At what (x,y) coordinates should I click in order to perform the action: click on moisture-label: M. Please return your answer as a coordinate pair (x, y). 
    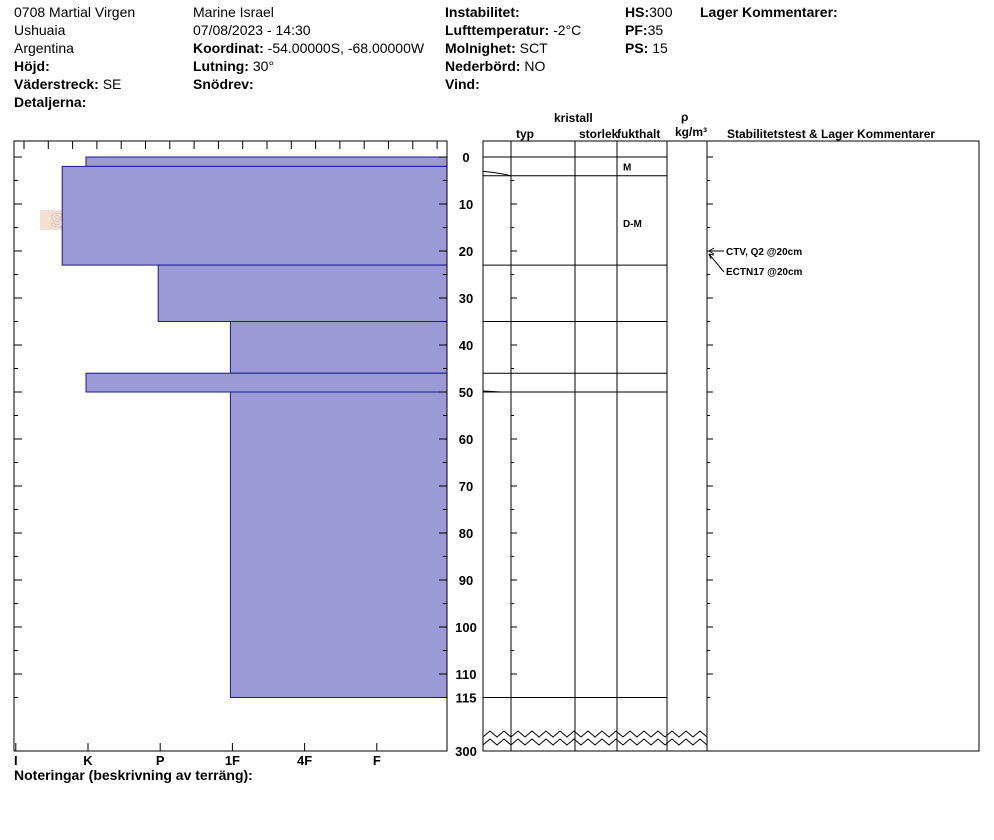
    Looking at the image, I should click on (627, 167).